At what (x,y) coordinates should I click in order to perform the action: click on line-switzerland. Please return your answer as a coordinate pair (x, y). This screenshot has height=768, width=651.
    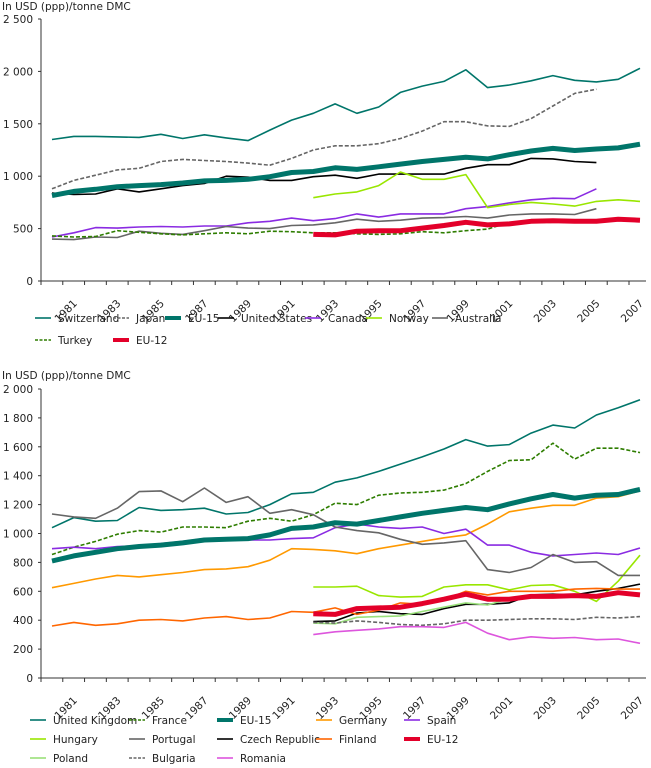
    Looking at the image, I should click on (346, 104).